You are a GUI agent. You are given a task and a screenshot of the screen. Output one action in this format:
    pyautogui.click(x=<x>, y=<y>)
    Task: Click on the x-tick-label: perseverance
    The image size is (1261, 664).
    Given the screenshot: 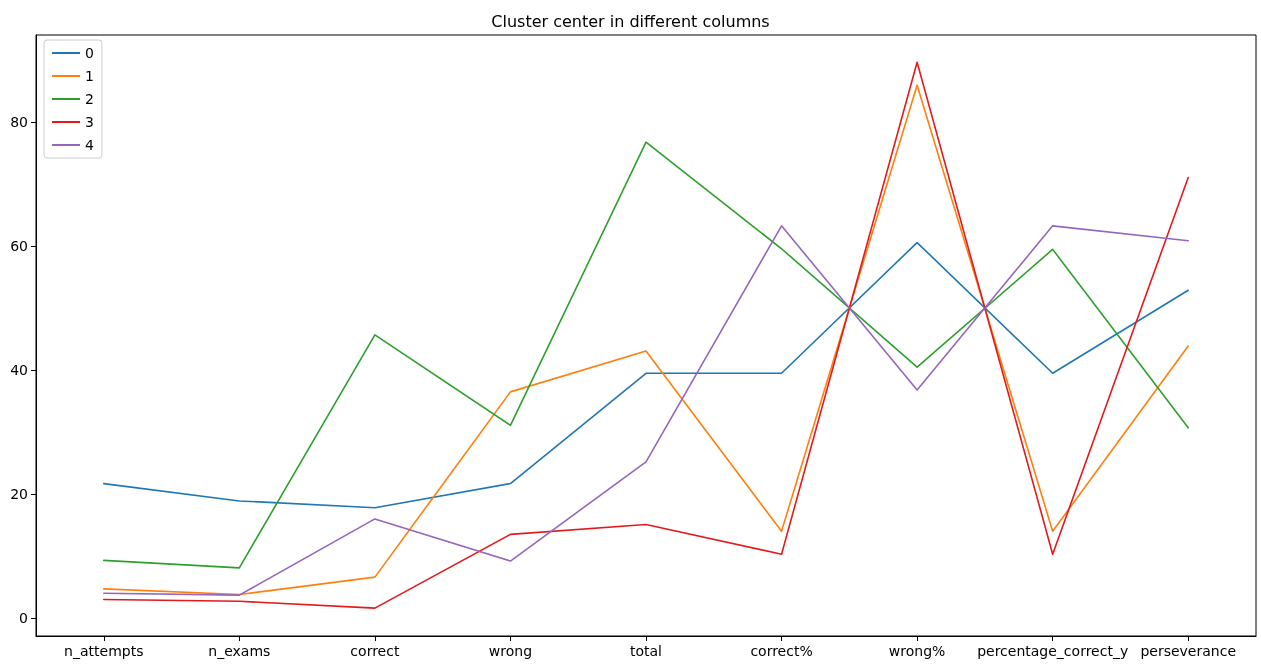 What is the action you would take?
    pyautogui.click(x=1188, y=651)
    